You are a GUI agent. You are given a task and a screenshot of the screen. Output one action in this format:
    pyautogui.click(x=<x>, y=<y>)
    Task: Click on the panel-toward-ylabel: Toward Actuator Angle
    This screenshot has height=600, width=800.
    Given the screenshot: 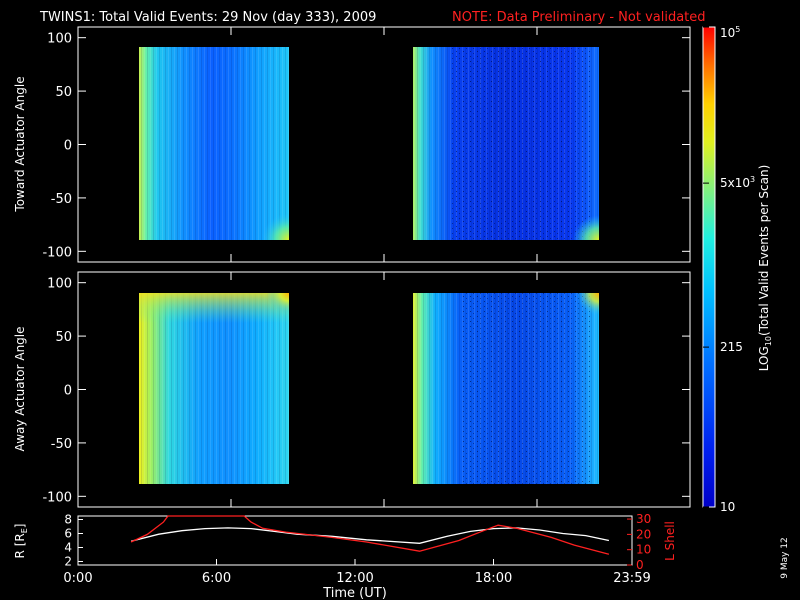 What is the action you would take?
    pyautogui.click(x=20, y=144)
    